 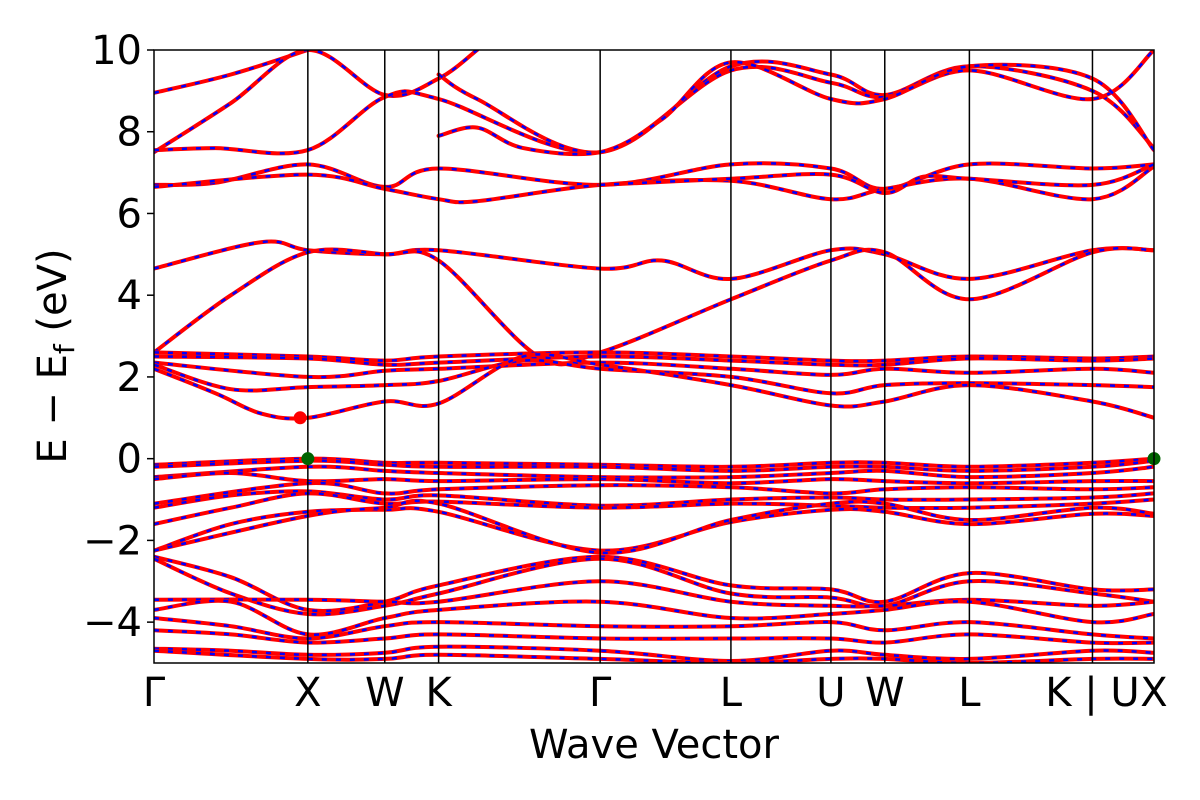 What do you see at coordinates (830, 693) in the screenshot?
I see `x-tick-label-6: U` at bounding box center [830, 693].